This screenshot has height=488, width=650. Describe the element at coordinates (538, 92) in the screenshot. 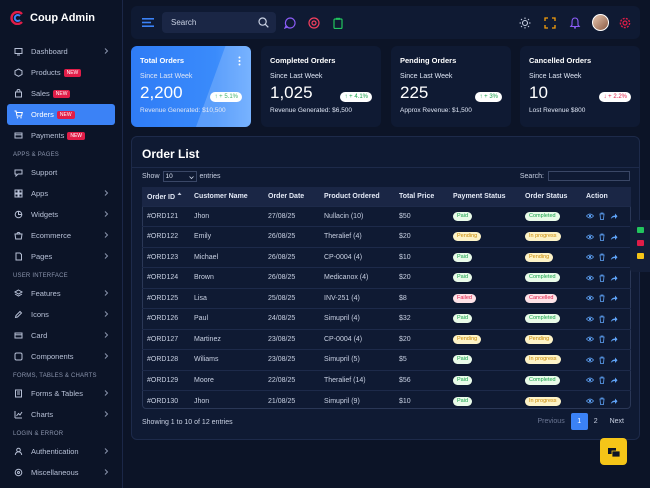

I see `card-value: 10` at that location.